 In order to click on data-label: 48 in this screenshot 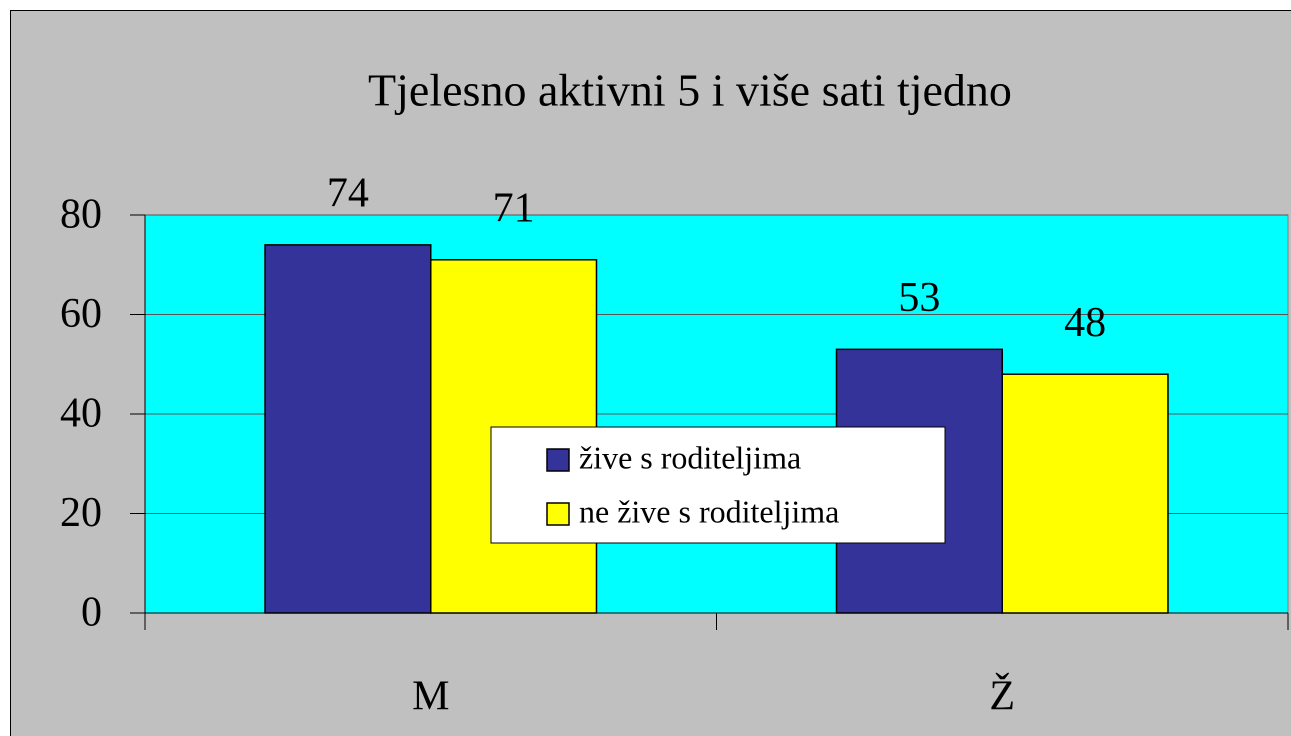, I will do `click(1085, 323)`.